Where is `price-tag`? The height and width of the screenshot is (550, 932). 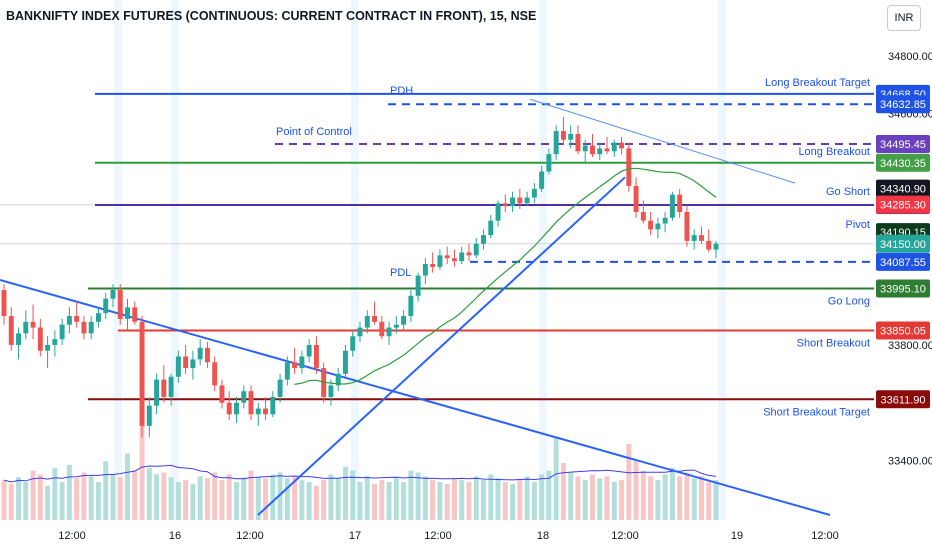
price-tag is located at coordinates (903, 204).